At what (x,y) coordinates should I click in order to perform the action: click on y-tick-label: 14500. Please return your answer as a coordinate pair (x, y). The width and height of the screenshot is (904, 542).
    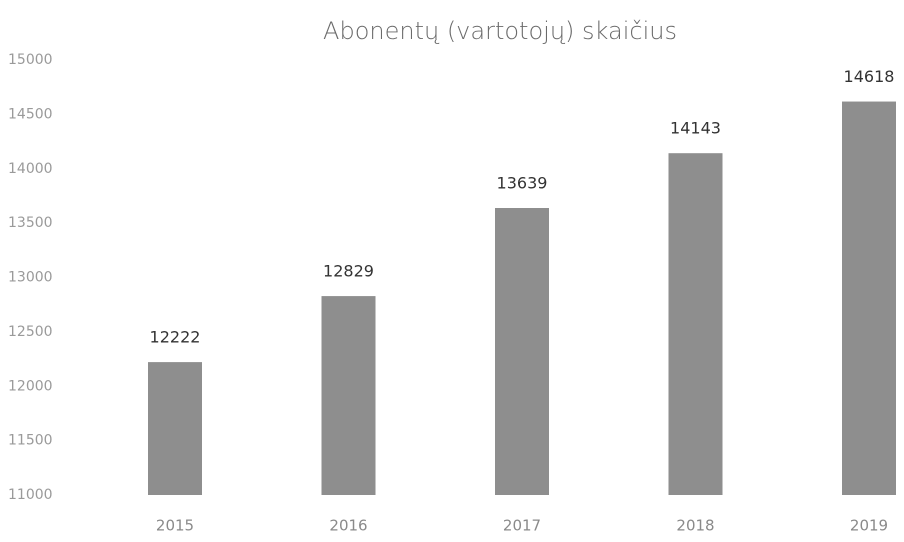
    Looking at the image, I should click on (30, 114).